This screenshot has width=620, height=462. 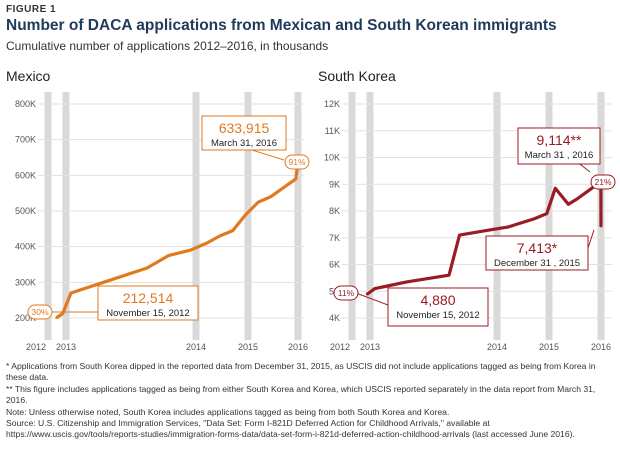 What do you see at coordinates (437, 300) in the screenshot?
I see `korea-start-annotation-value: 4,880` at bounding box center [437, 300].